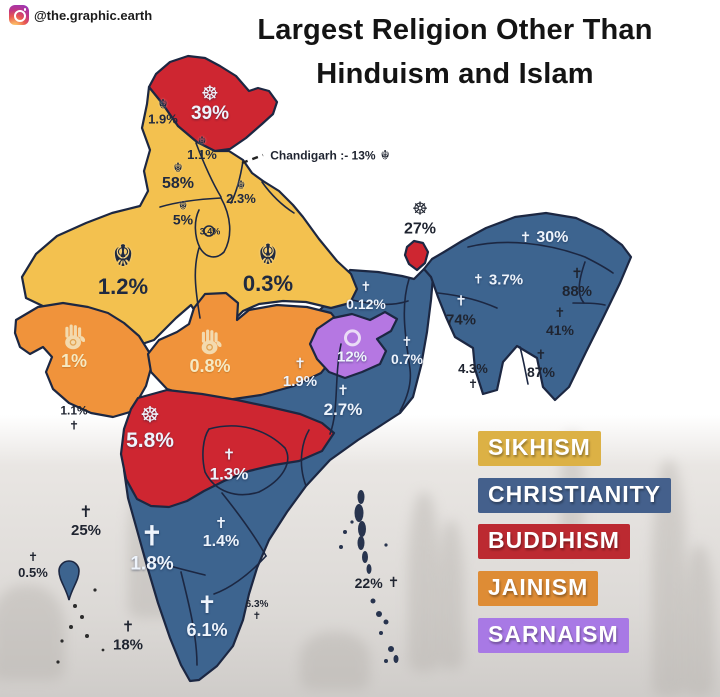  I want to click on label-goa: ✝ 25%, so click(86, 520).